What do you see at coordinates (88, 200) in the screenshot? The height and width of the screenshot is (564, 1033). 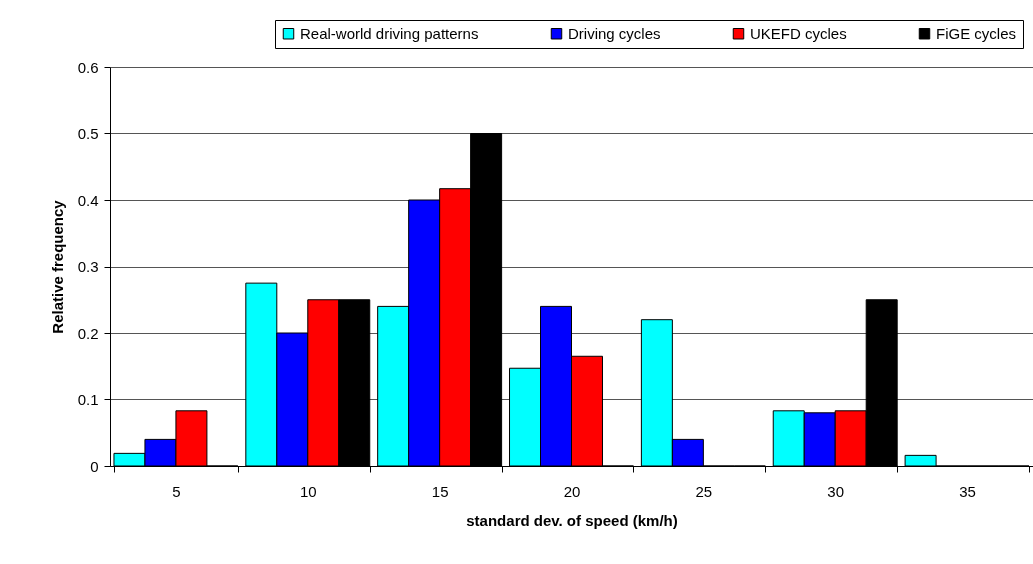 I see `y-tick-label: 0.4` at bounding box center [88, 200].